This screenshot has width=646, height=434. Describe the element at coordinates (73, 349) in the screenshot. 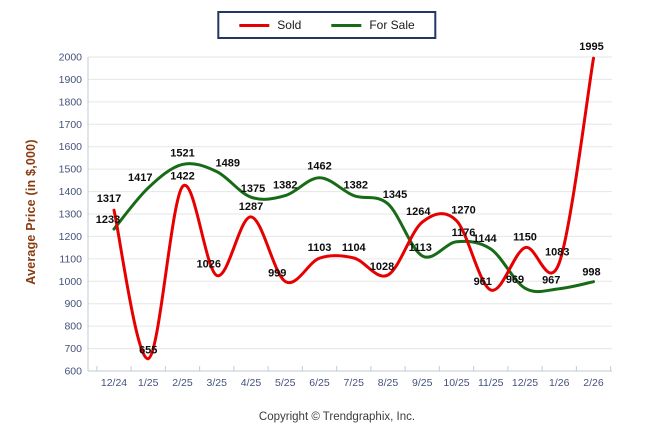

I see `y-tick-label: 700` at that location.